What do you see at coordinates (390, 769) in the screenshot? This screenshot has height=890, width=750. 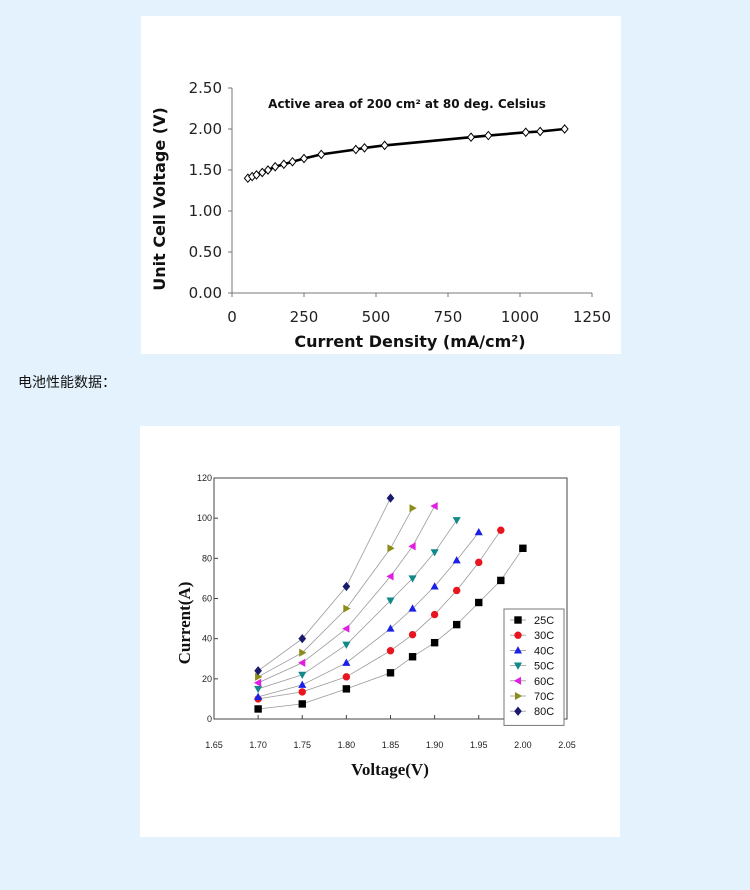 I see `x-axis-label: Voltage(V)` at bounding box center [390, 769].